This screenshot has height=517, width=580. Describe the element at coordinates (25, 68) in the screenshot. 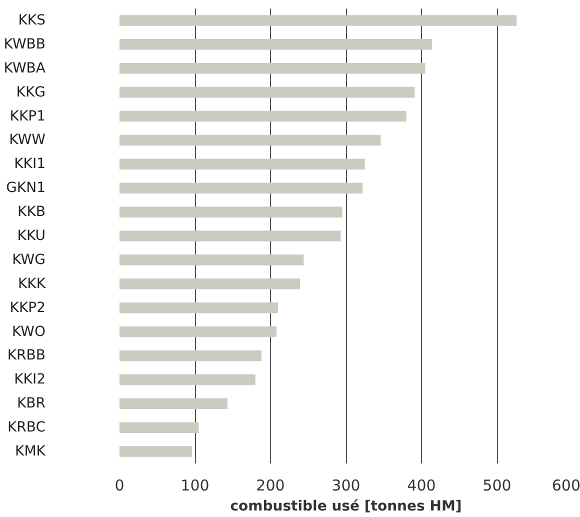

I see `y-tick-label: KWBA` at that location.